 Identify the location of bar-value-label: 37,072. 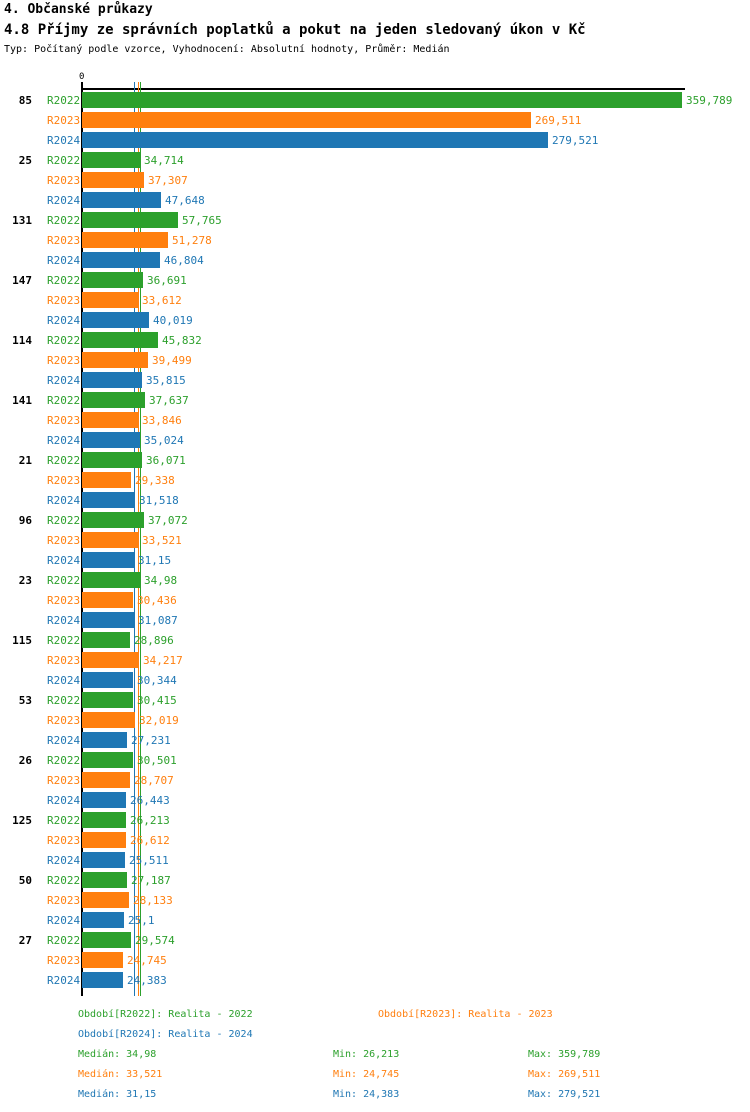
(168, 520).